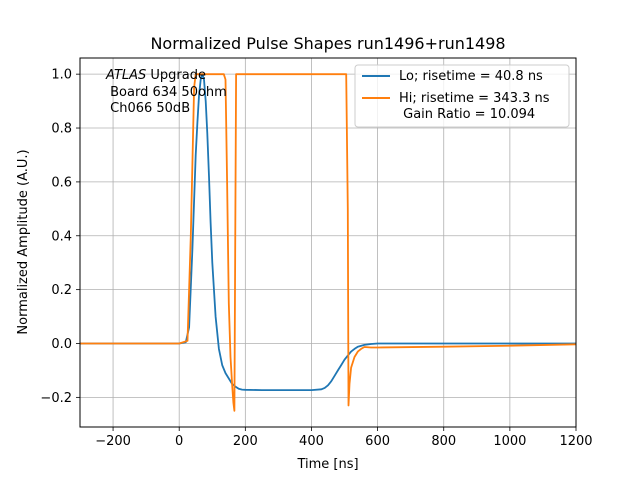 The width and height of the screenshot is (640, 480). Describe the element at coordinates (176, 75) in the screenshot. I see `annotation-upgrade: Upgrade` at that location.